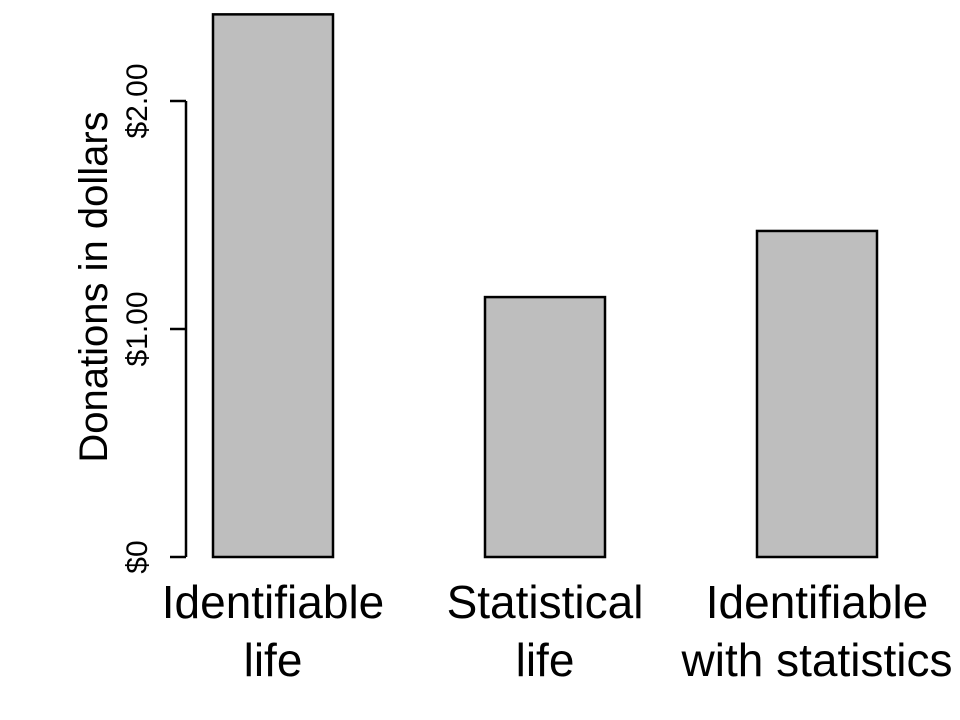  Describe the element at coordinates (545, 602) in the screenshot. I see `x-tick-label: Statistical` at that location.